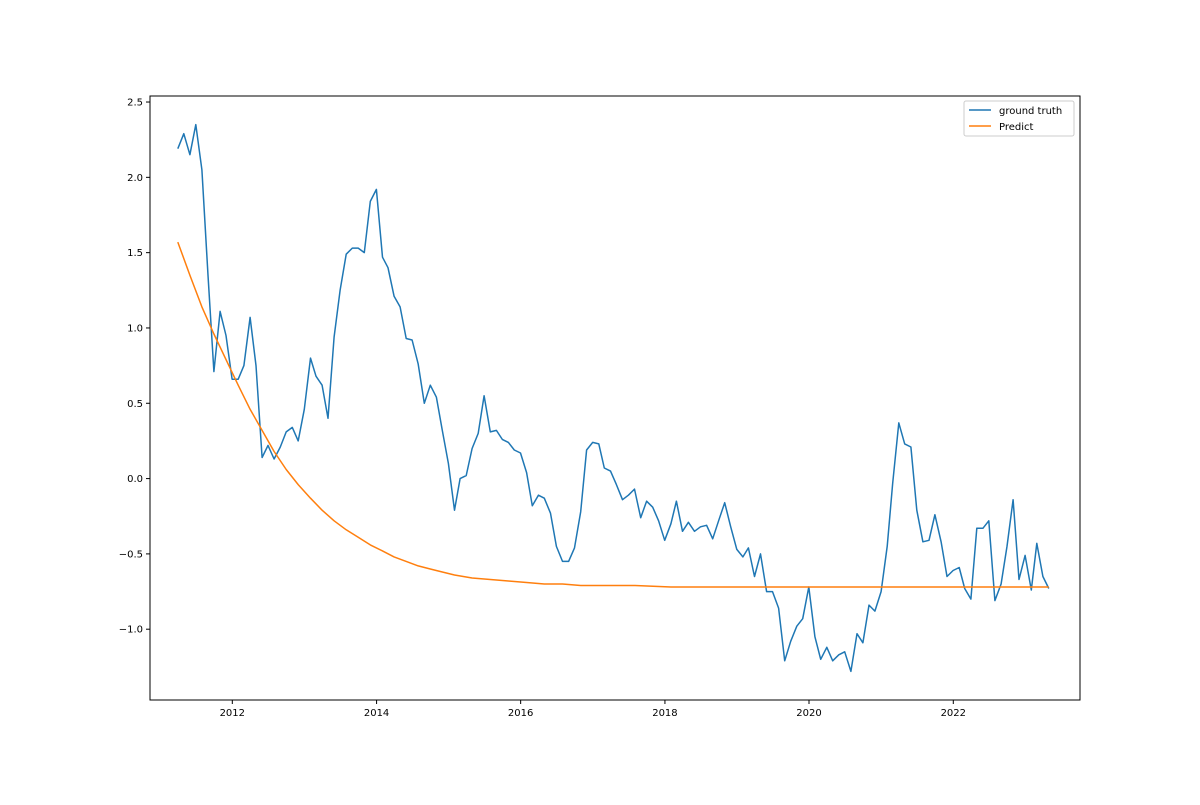  Describe the element at coordinates (593, 709) in the screenshot. I see `x-axis: 2012 2014 2016 2018 2020 2022` at that location.